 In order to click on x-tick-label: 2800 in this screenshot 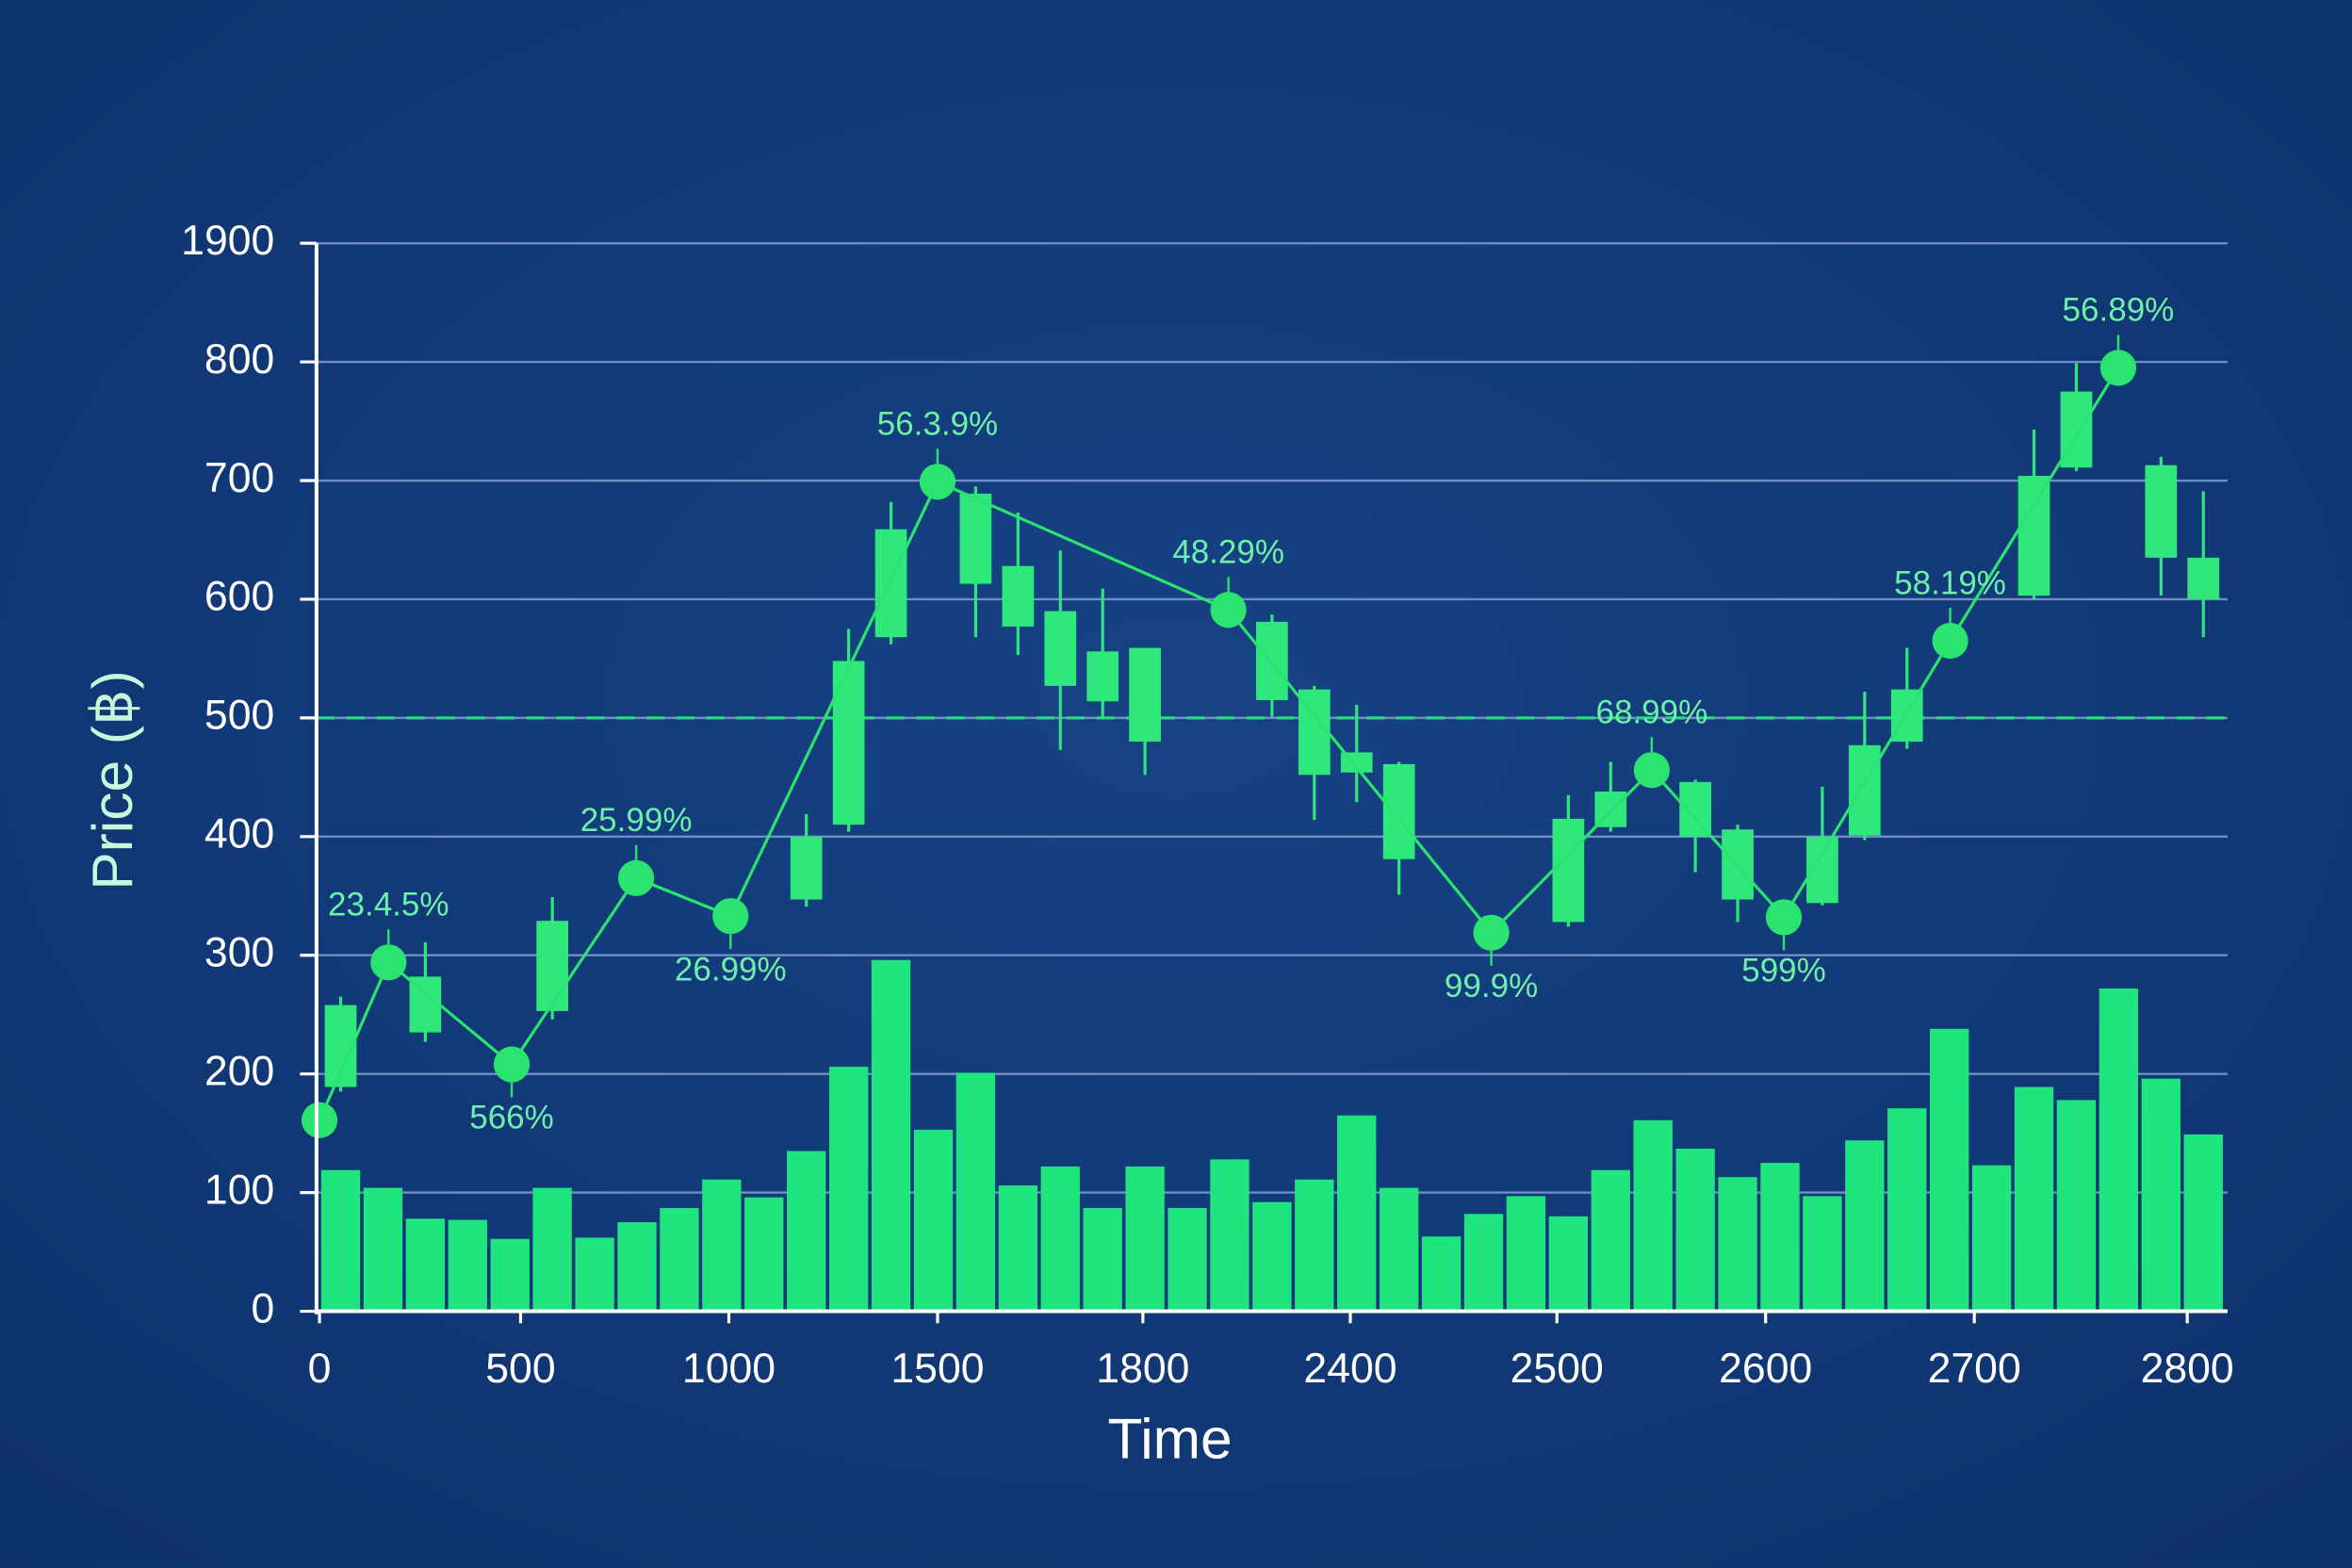, I will do `click(2187, 1369)`.